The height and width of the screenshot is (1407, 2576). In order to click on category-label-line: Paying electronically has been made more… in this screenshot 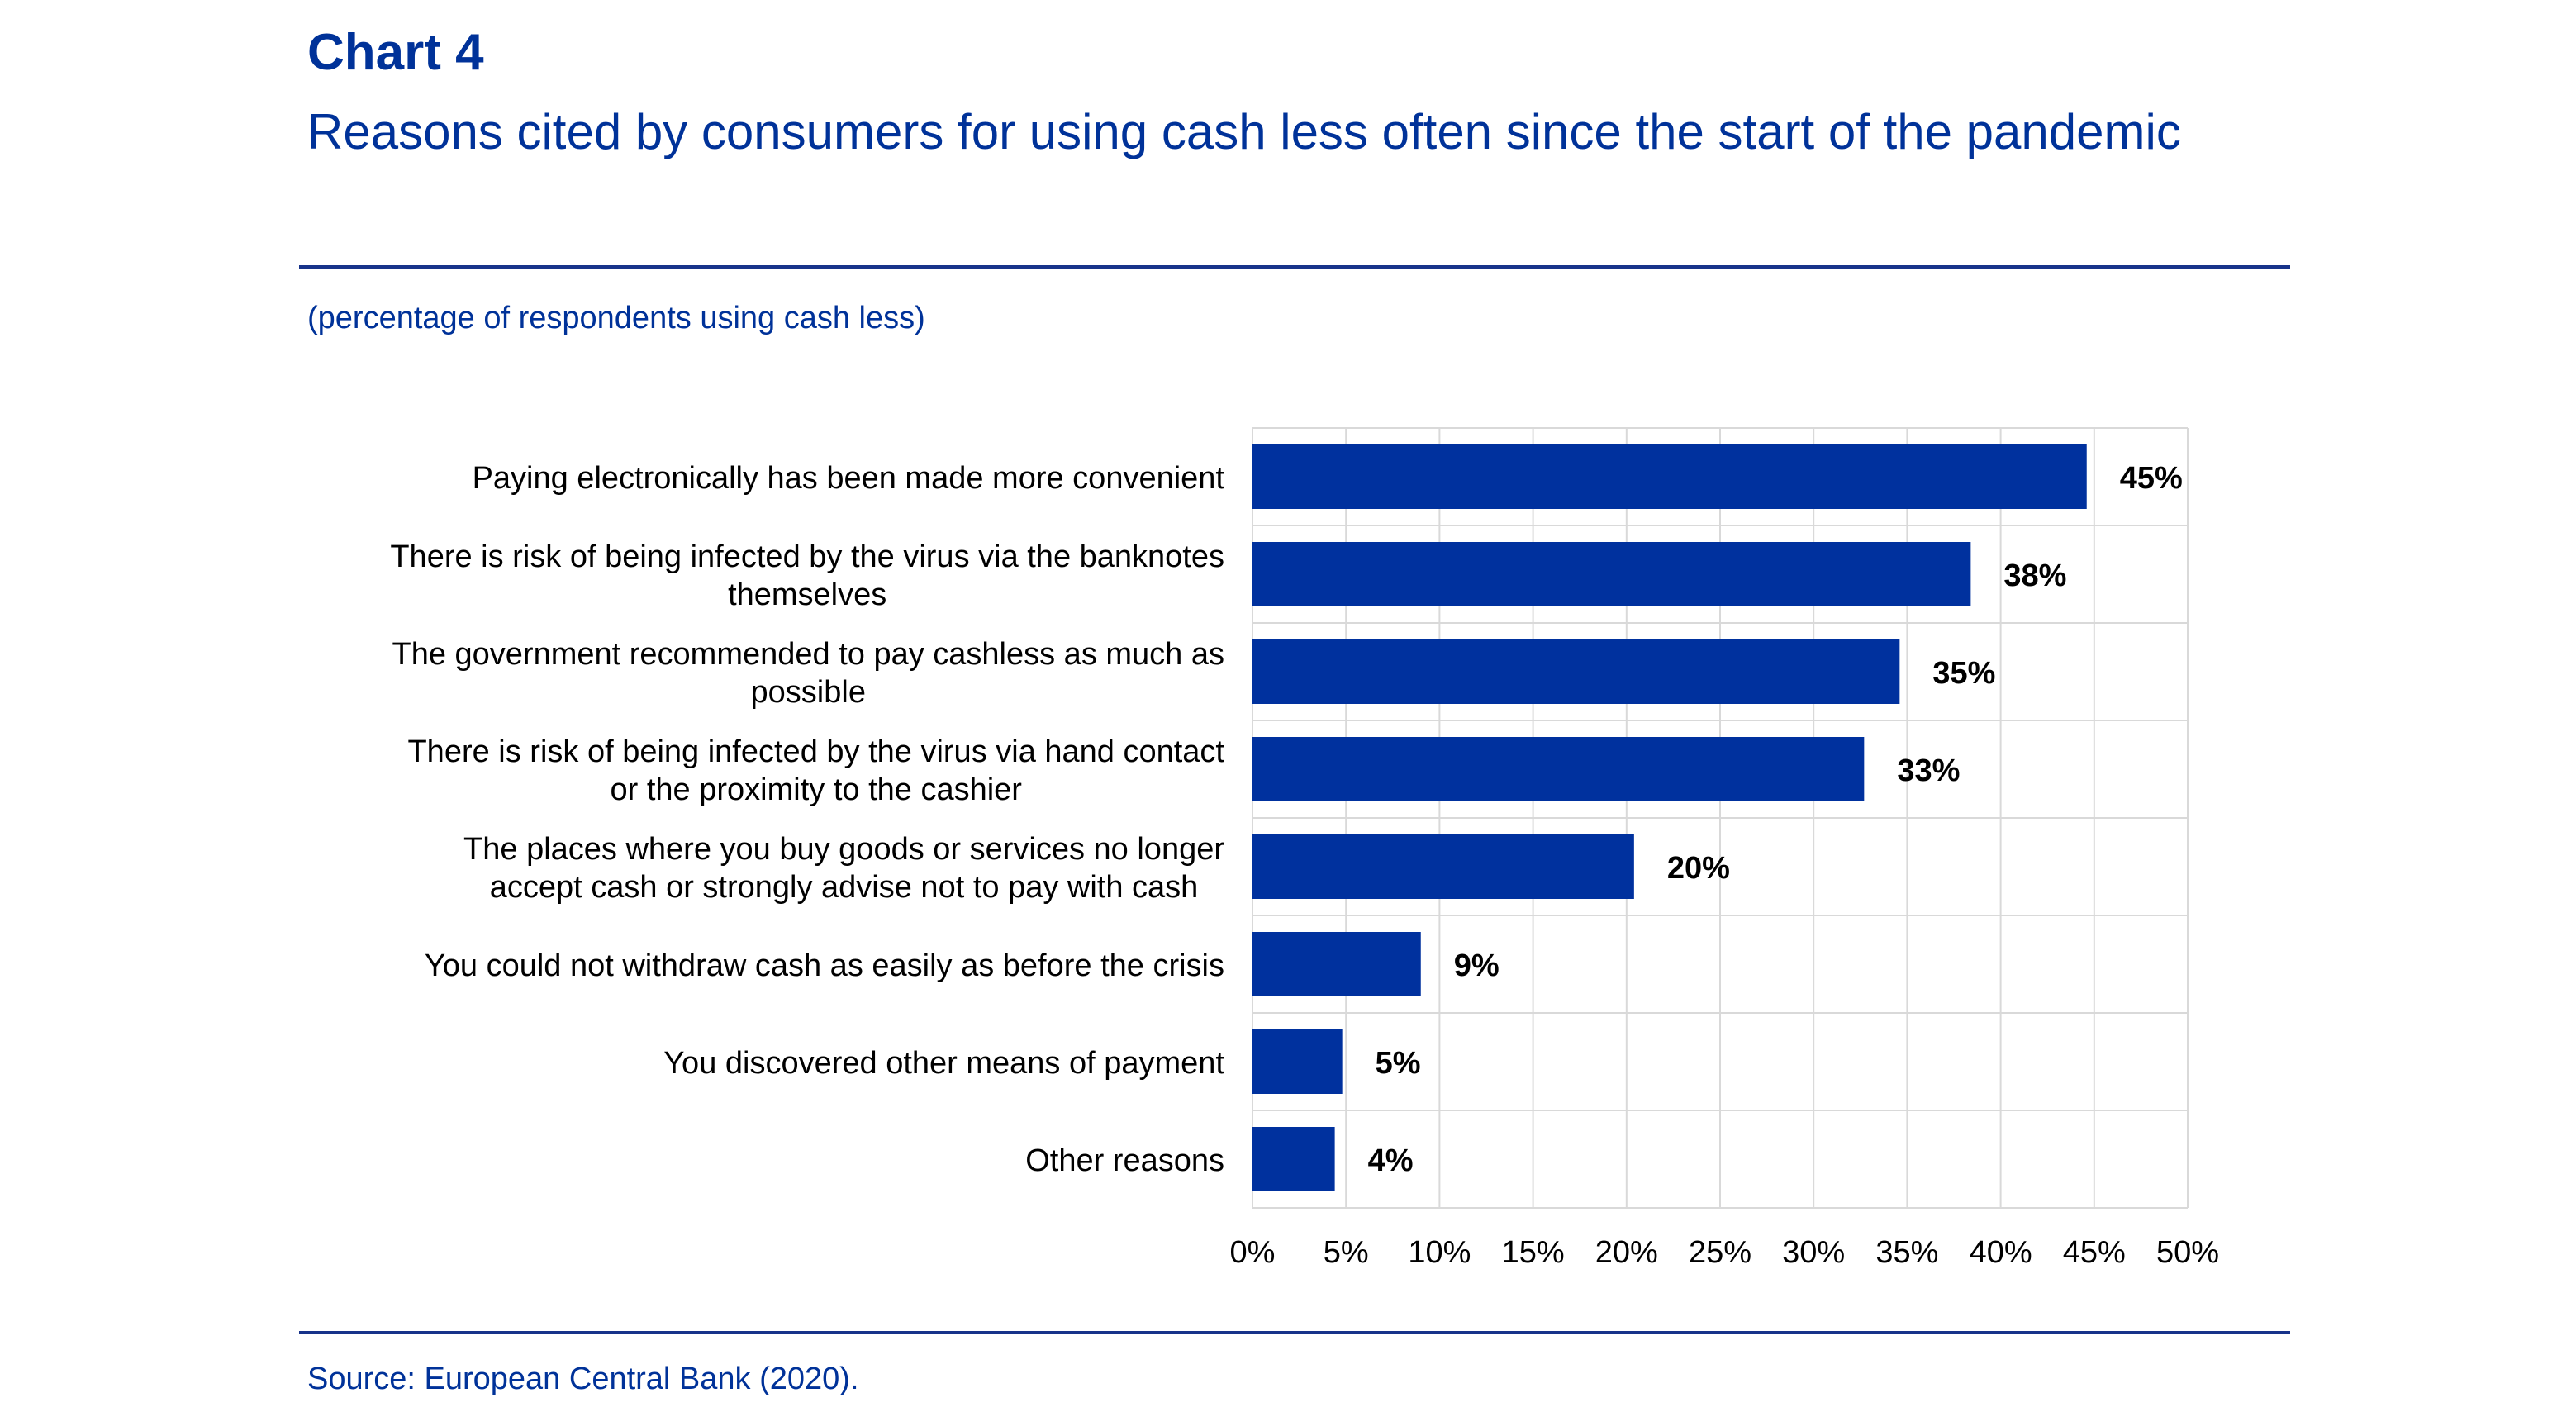, I will do `click(849, 478)`.